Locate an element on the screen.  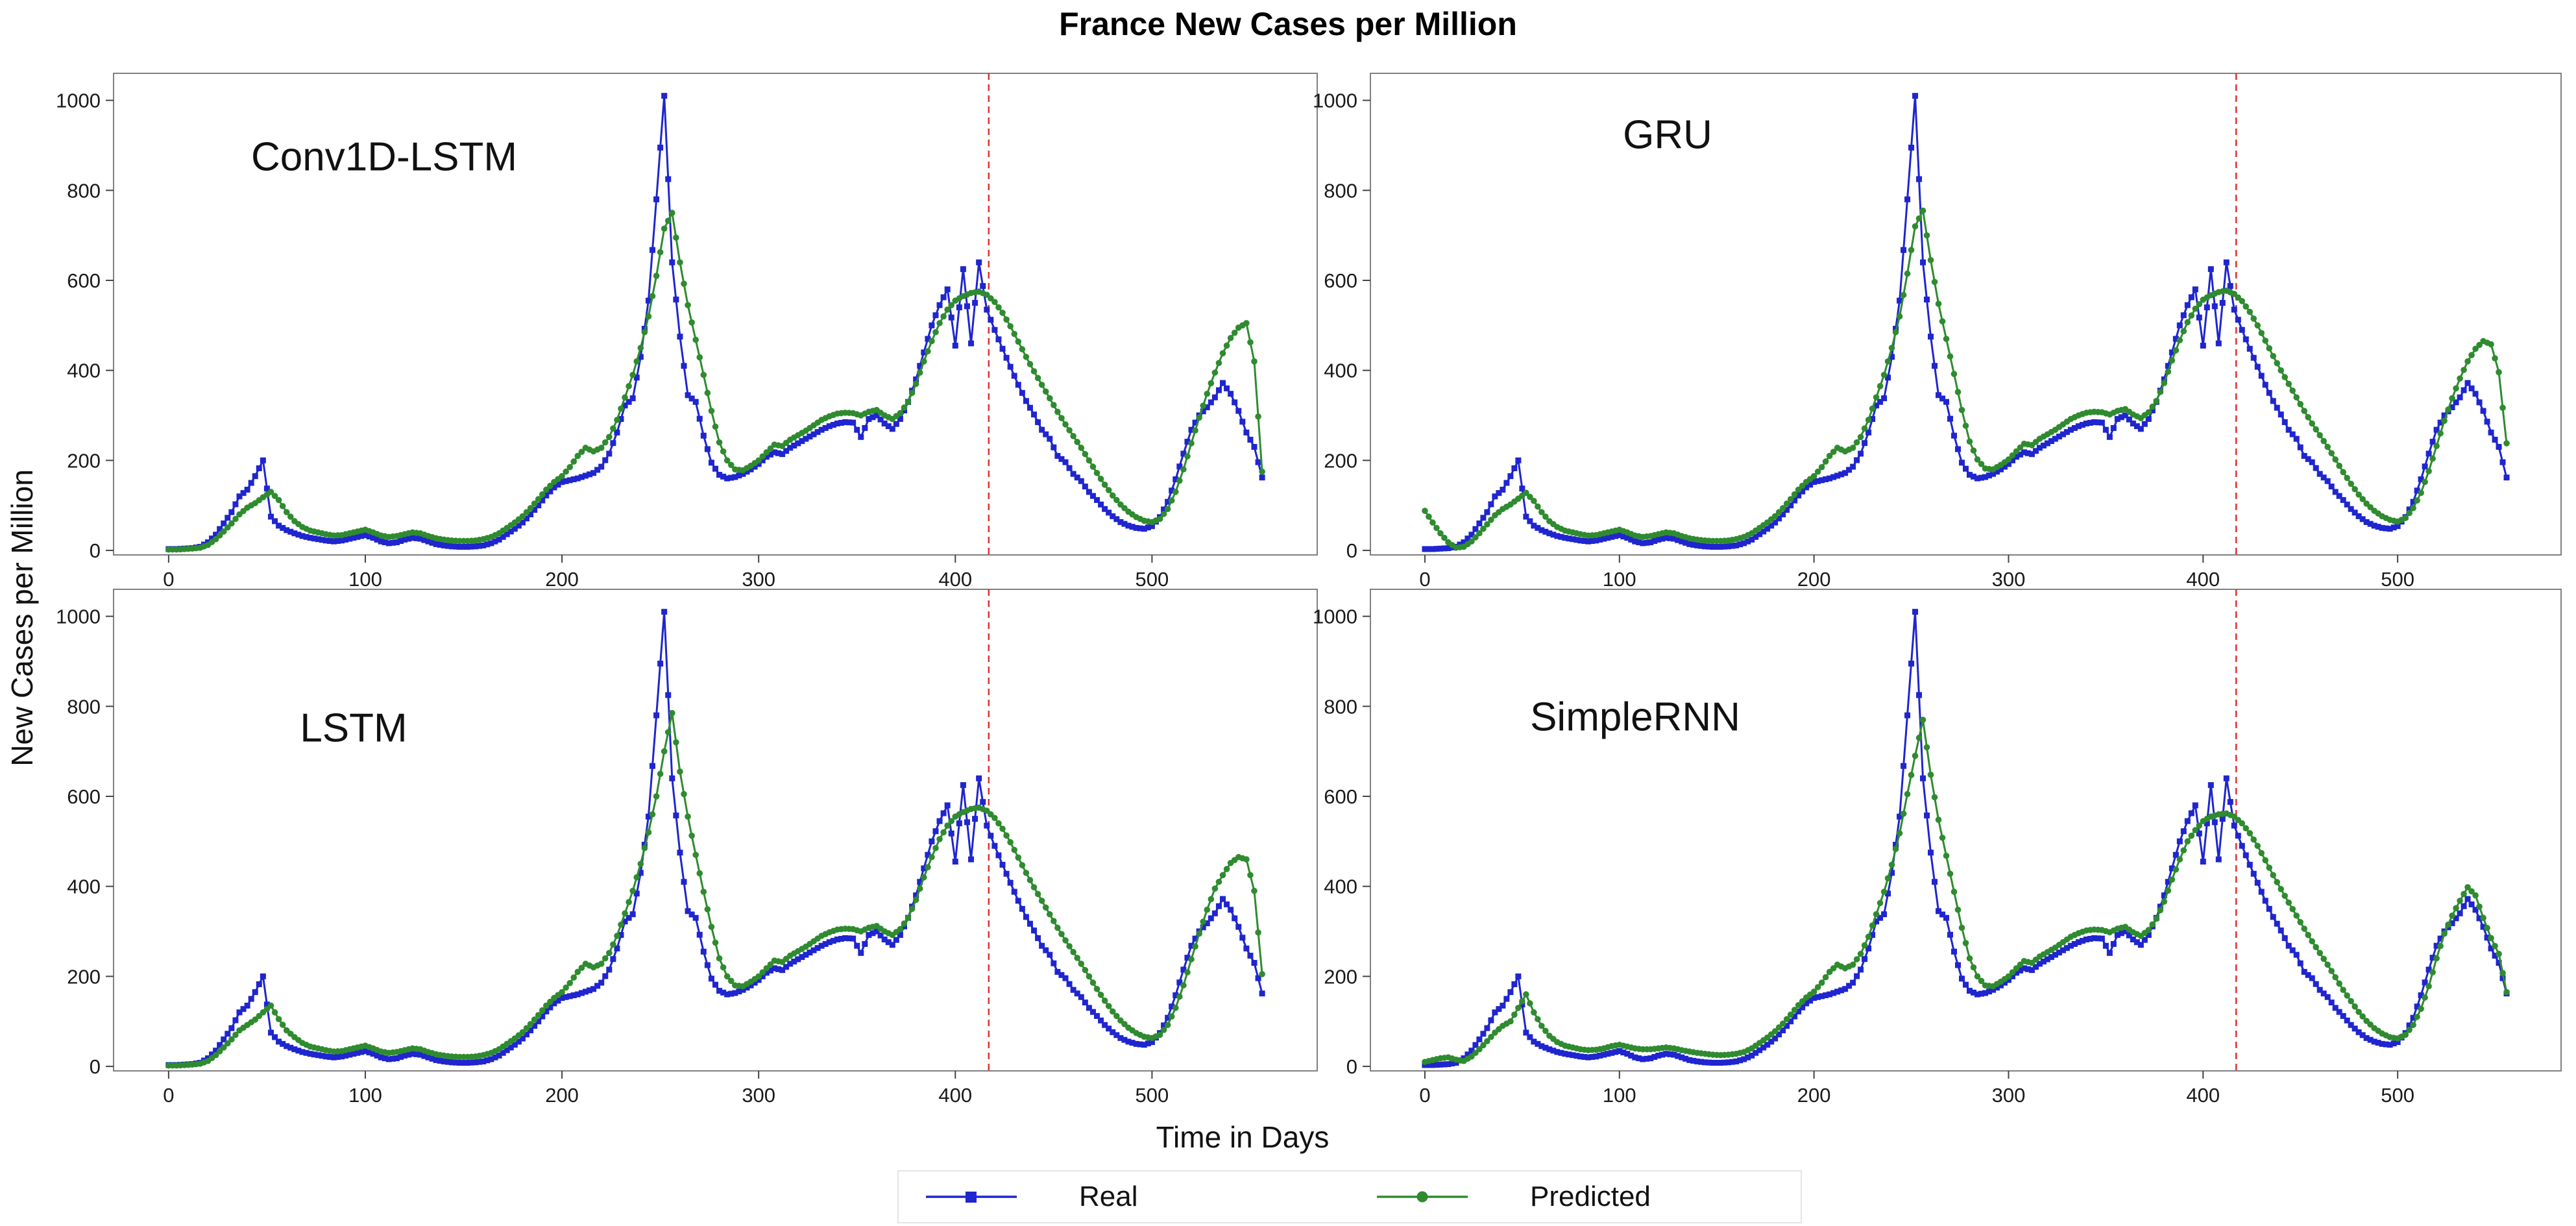
x-tick-label: 100 is located at coordinates (1619, 580).